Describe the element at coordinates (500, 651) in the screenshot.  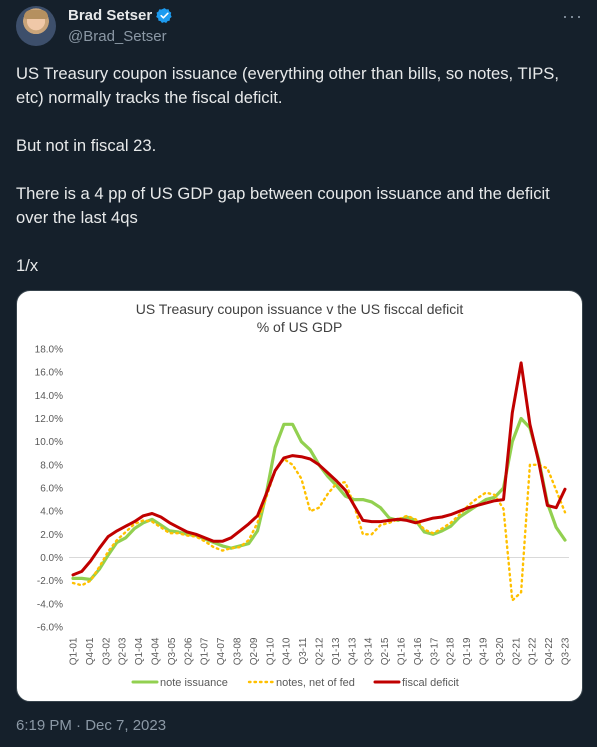
I see `x-tick-label: Q3-20` at that location.